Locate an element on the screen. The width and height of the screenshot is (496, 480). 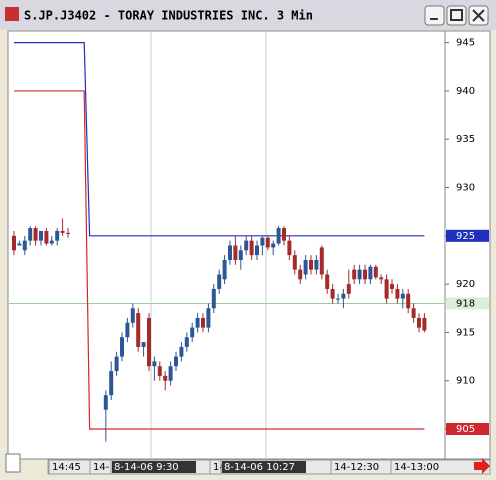
window-buttons is located at coordinates (456, 15).